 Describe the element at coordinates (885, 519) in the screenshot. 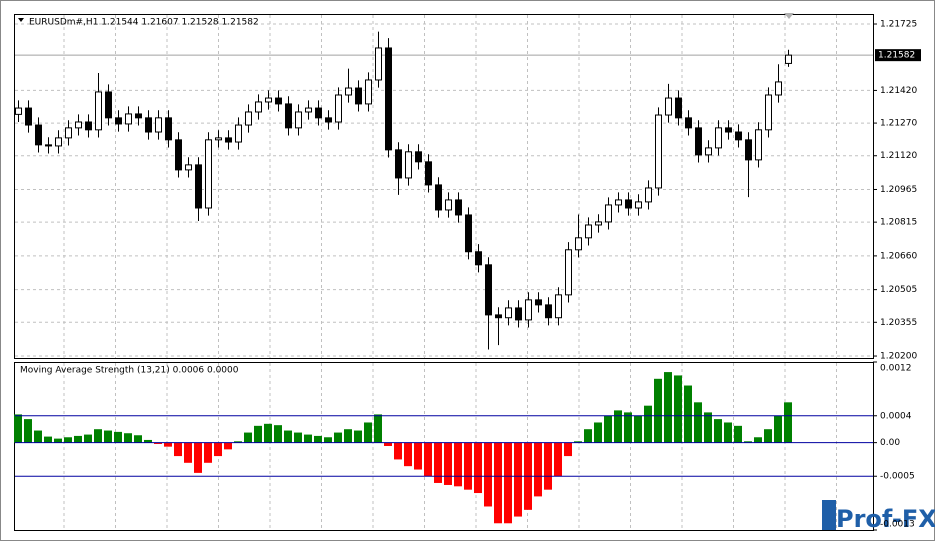

I see `watermark: Prof-FX` at that location.